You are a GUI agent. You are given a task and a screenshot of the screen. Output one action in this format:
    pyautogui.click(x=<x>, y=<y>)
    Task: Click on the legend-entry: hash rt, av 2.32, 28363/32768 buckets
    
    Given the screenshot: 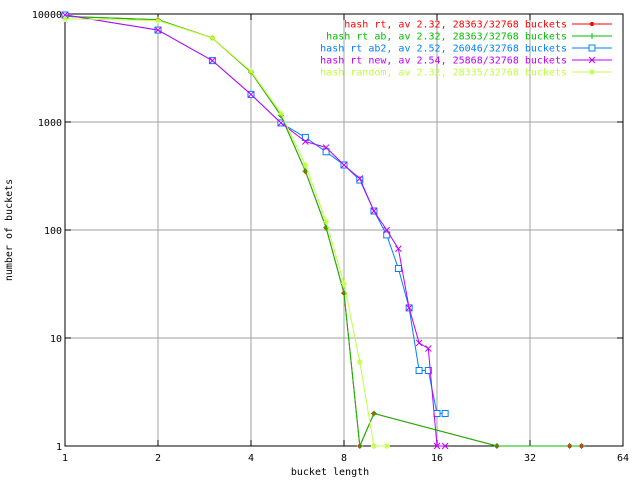 What is the action you would take?
    pyautogui.click(x=478, y=25)
    